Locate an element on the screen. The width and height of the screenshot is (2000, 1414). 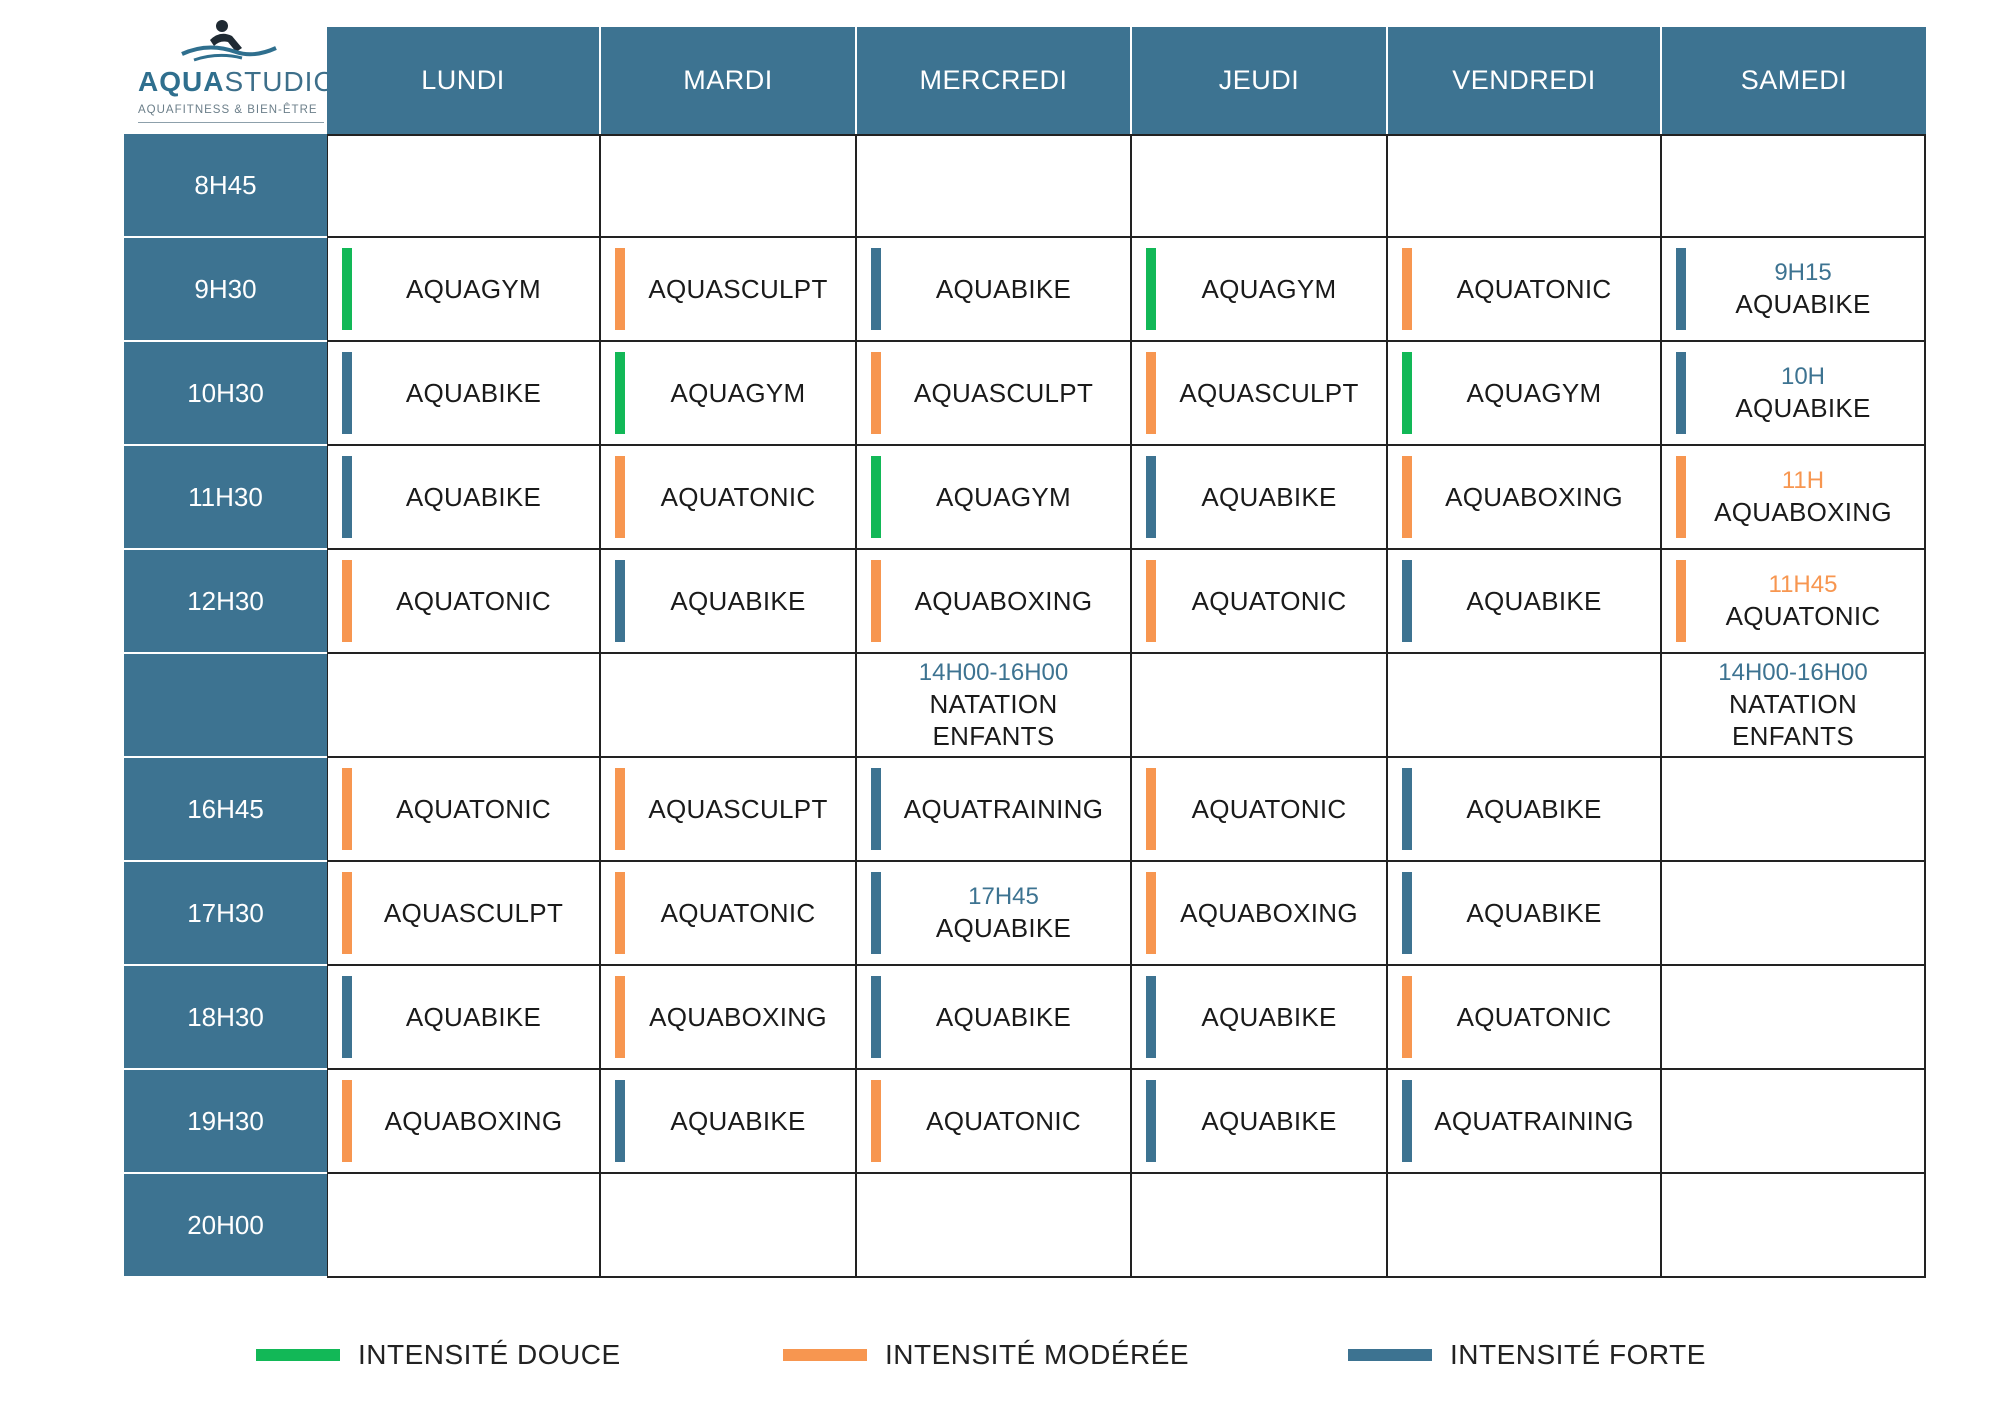
legend-label: INTENSITÉ FORTE is located at coordinates (1578, 1354).